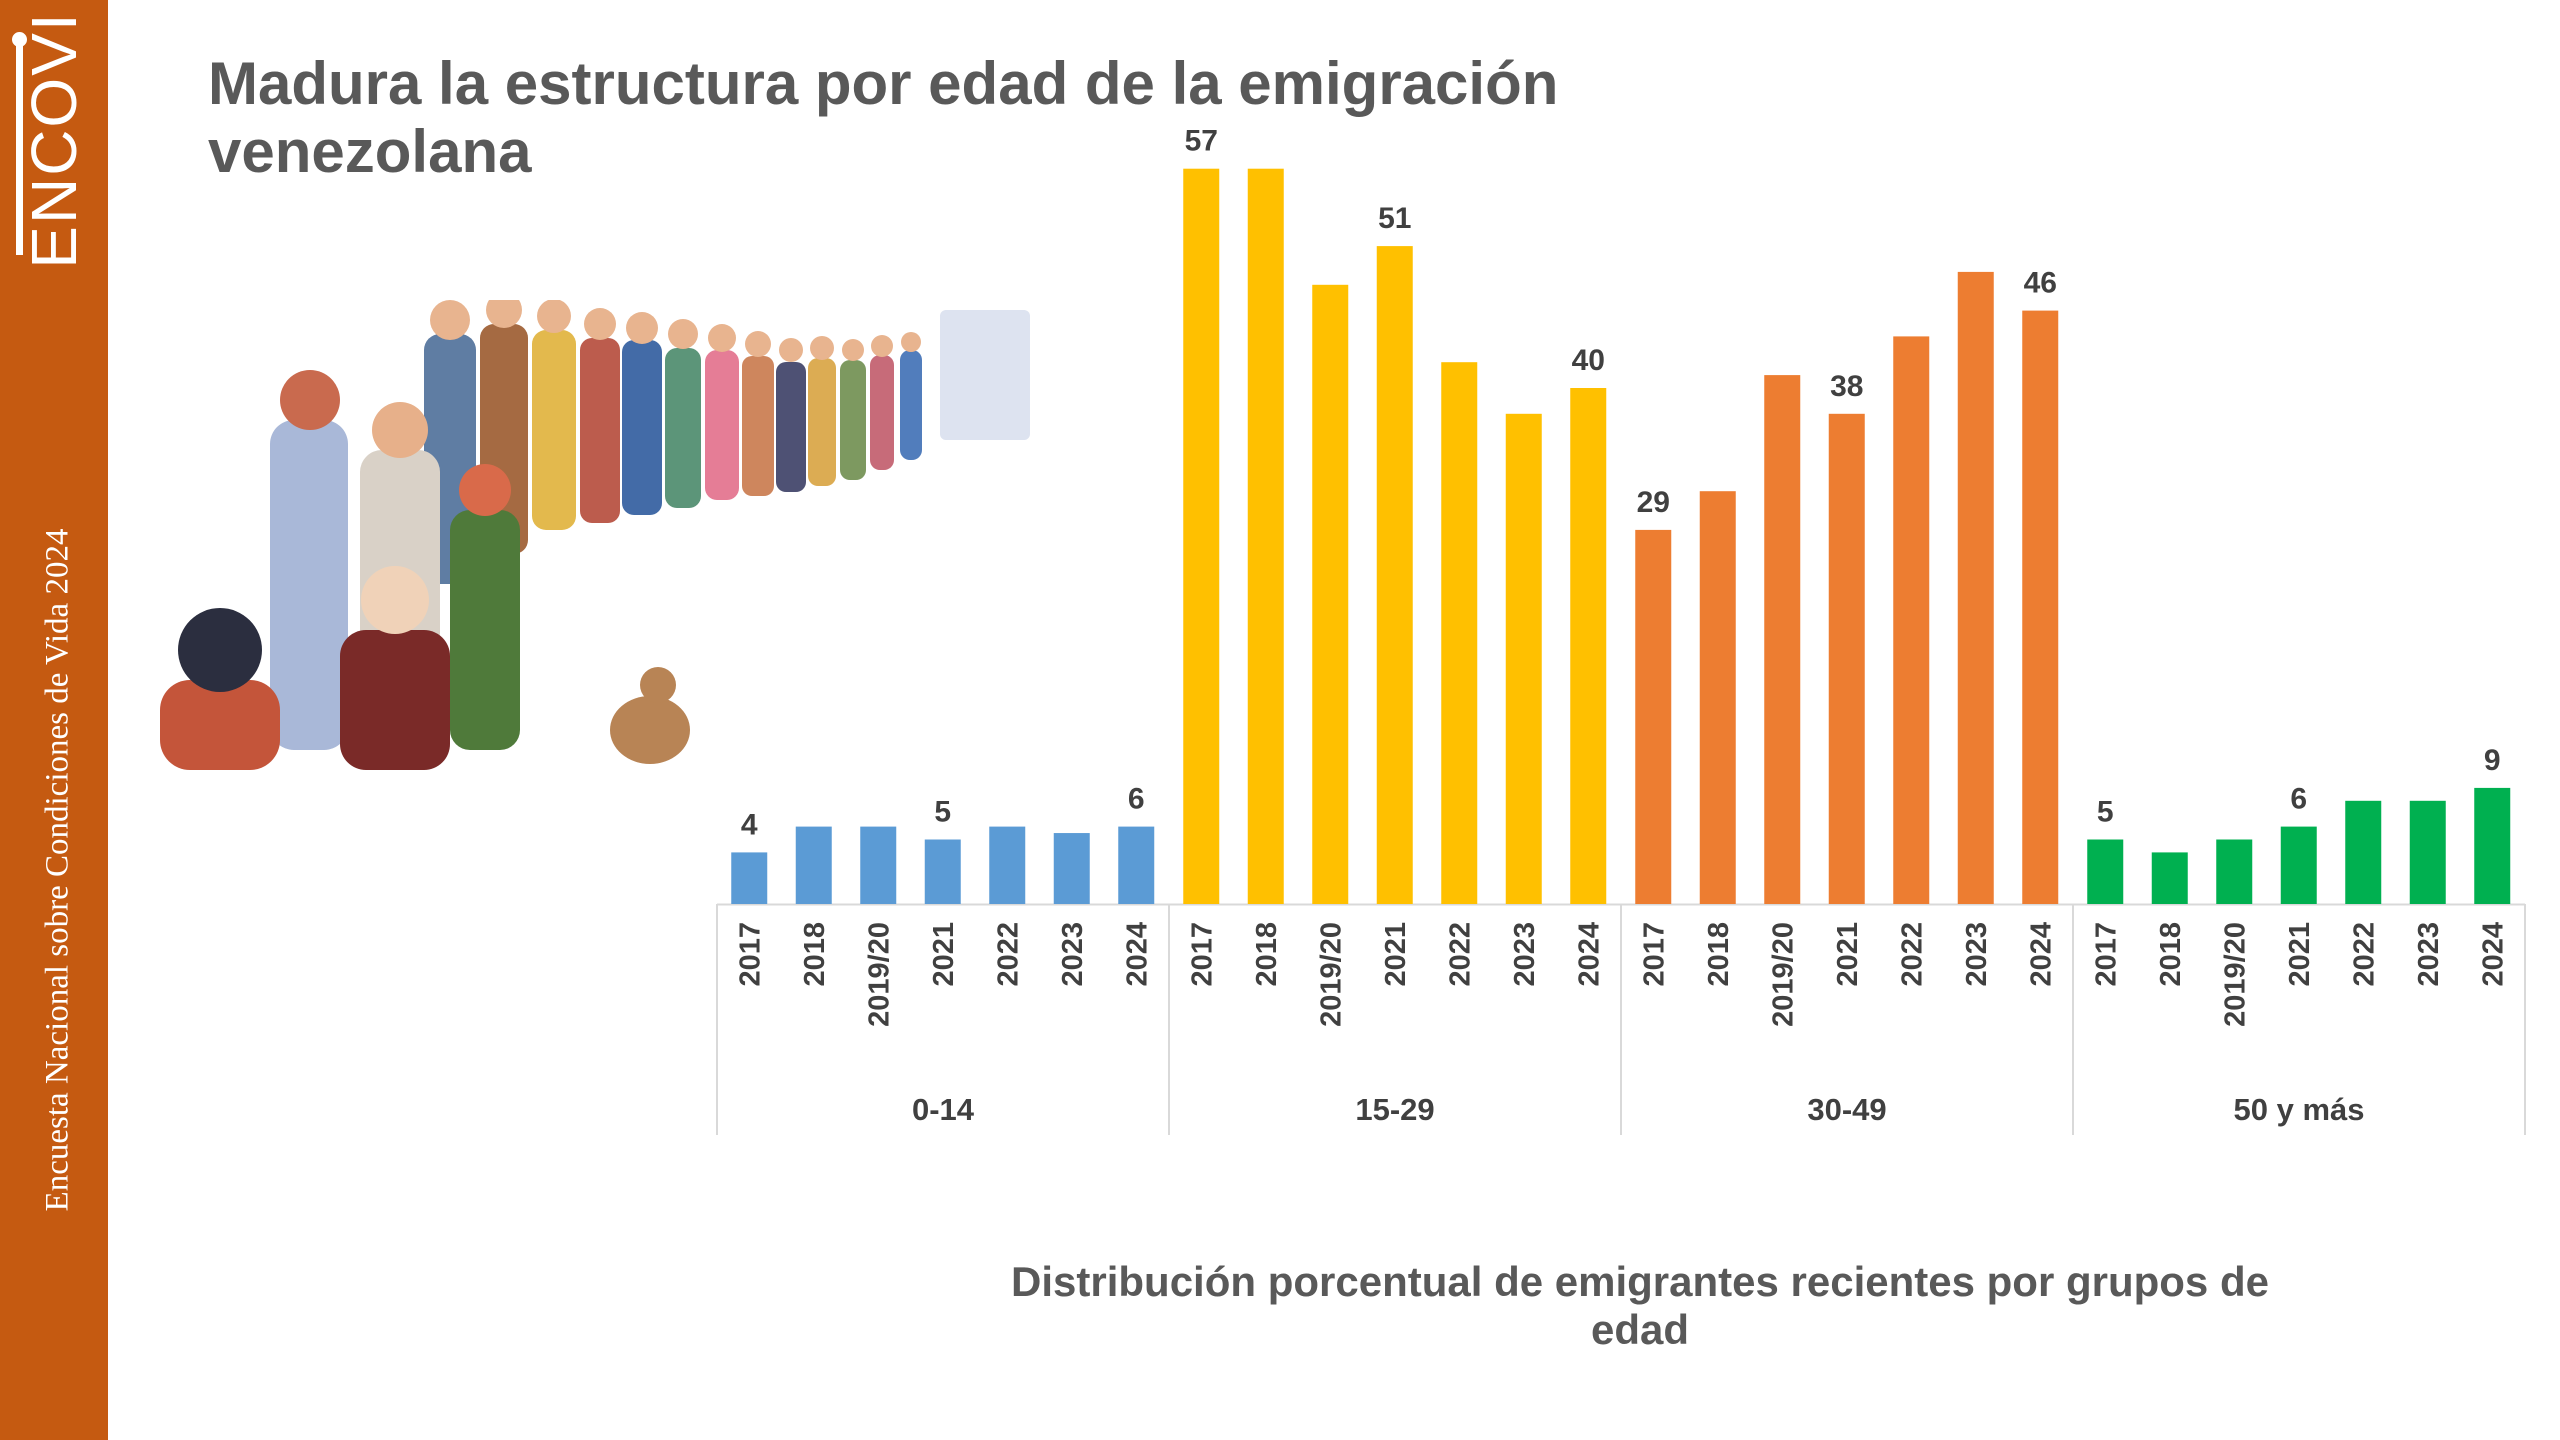 Image resolution: width=2560 pixels, height=1440 pixels. What do you see at coordinates (1846, 386) in the screenshot?
I see `data-label: 38` at bounding box center [1846, 386].